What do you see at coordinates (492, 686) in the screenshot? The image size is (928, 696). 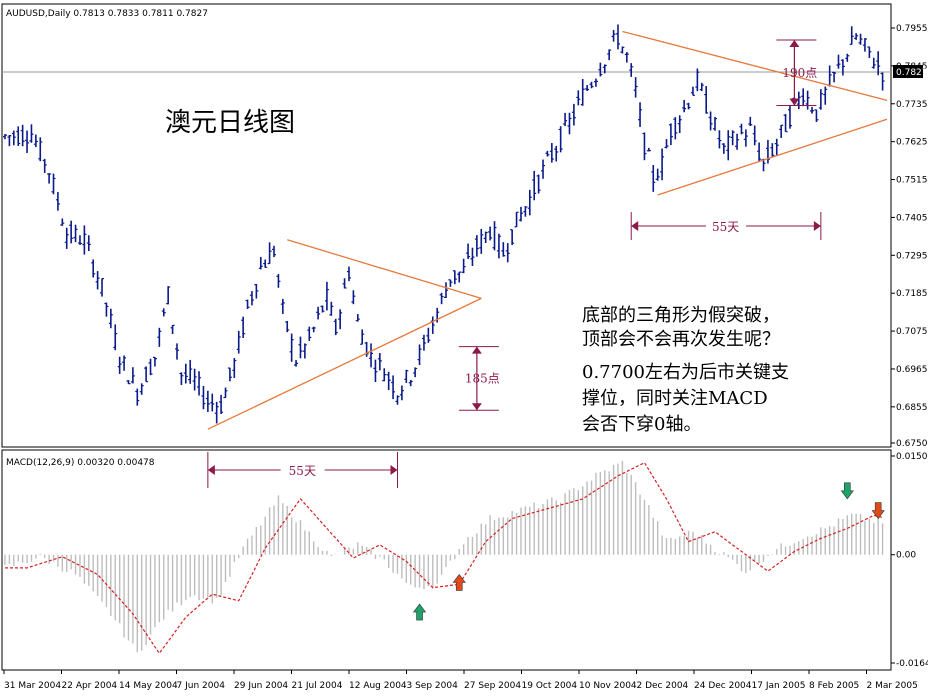 I see `date-tick-label: 27 Sep 2004` at bounding box center [492, 686].